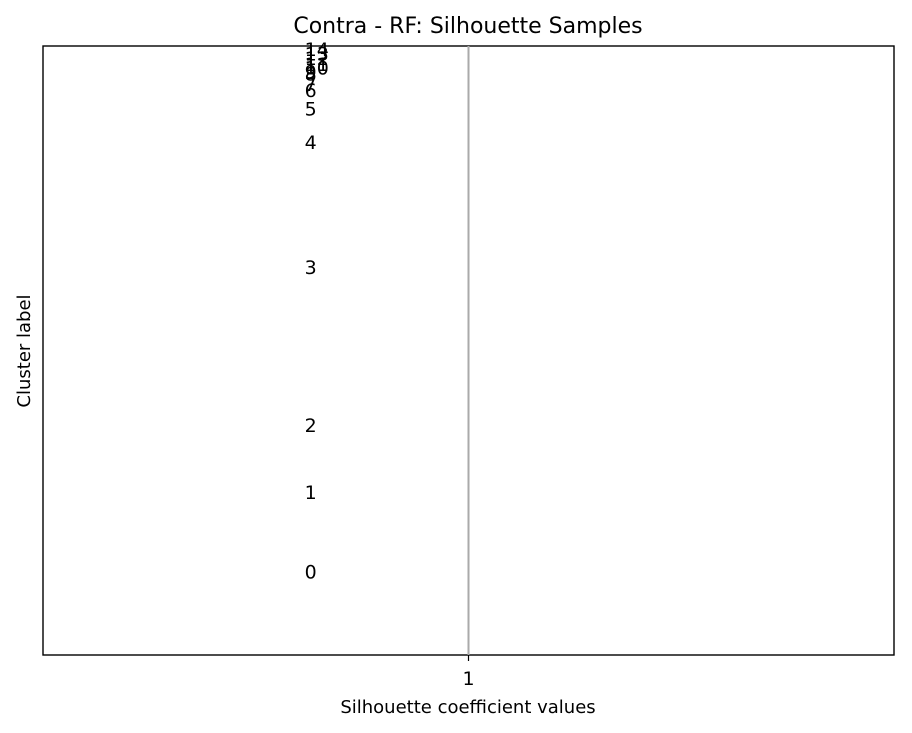 Image resolution: width=912 pixels, height=733 pixels. Describe the element at coordinates (311, 109) in the screenshot. I see `cluster-label-5: 5` at that location.